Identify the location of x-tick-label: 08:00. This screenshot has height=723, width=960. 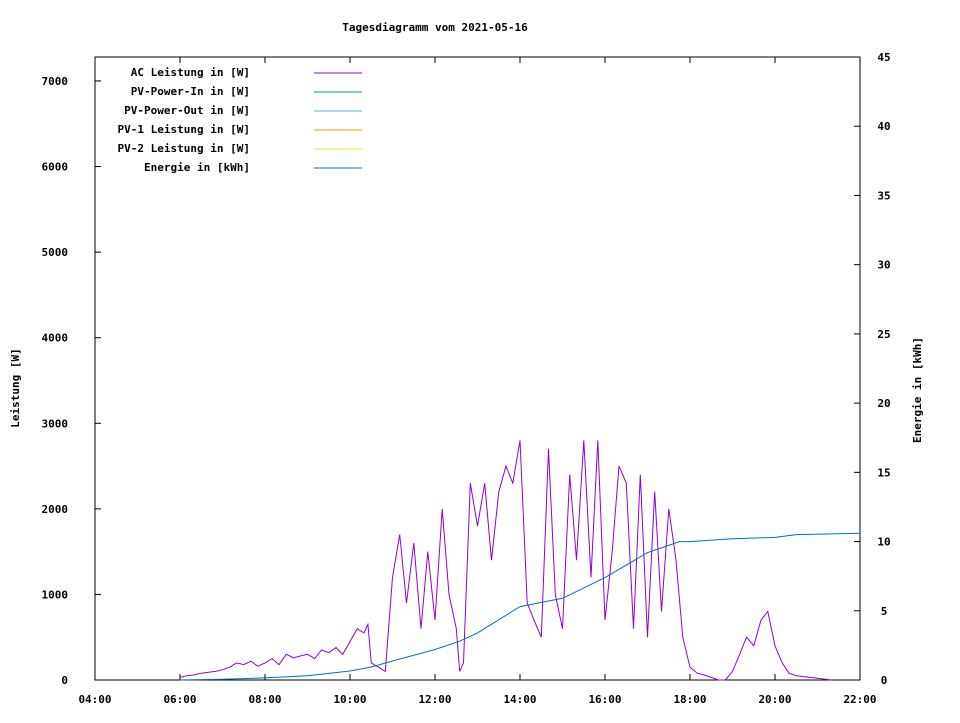
(264, 699).